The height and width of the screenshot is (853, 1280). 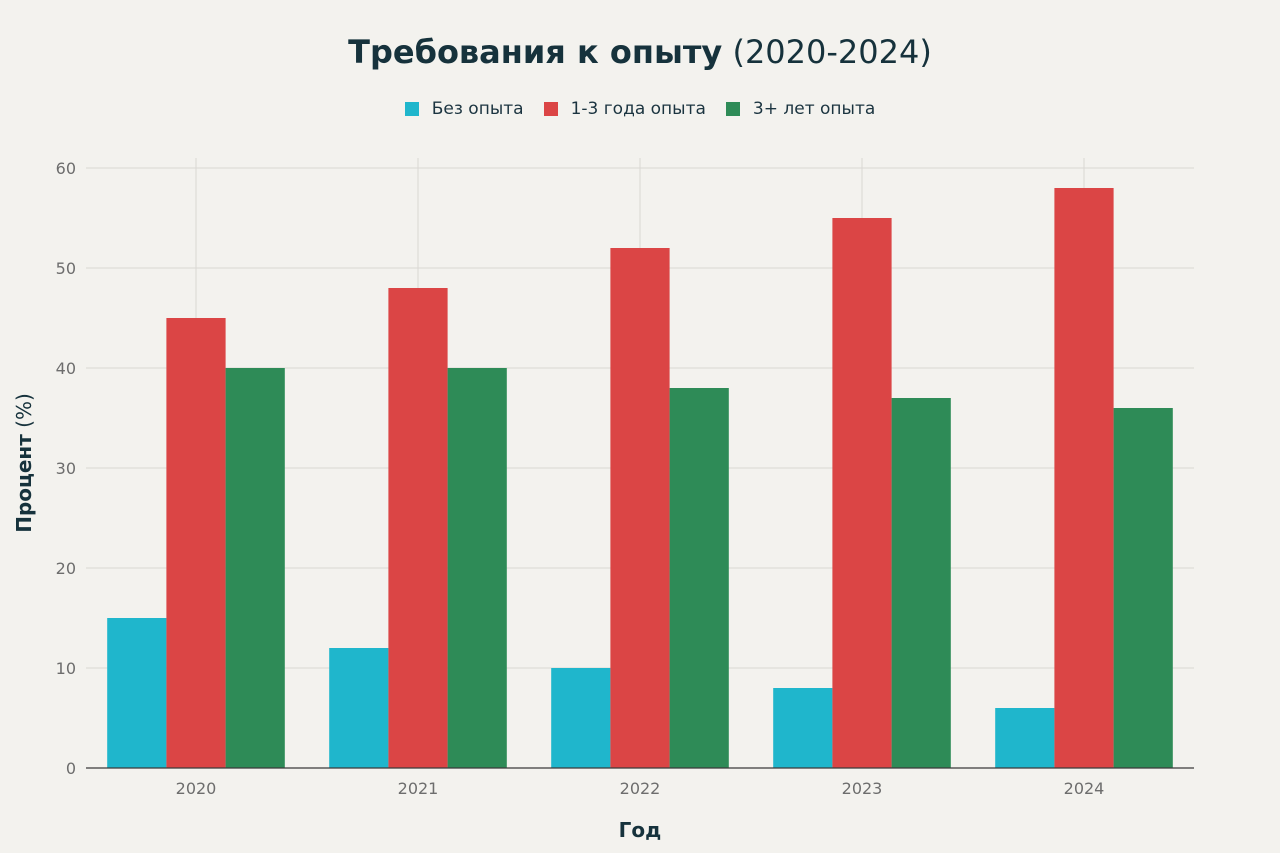 I want to click on chart-title: Требования к опыту (2020-2024), so click(x=640, y=52).